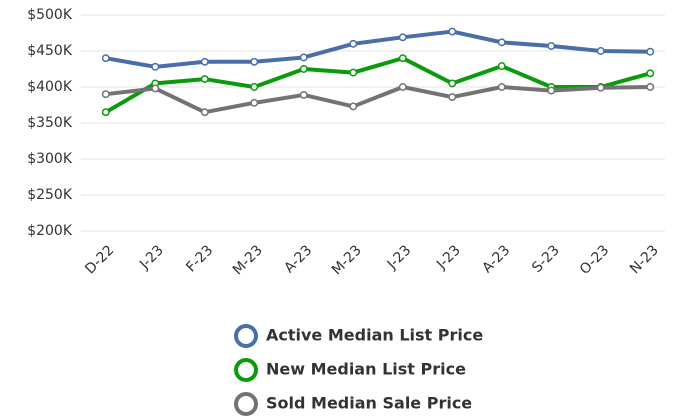 The width and height of the screenshot is (678, 419). Describe the element at coordinates (50, 195) in the screenshot. I see `y-tick-label: $250K` at that location.